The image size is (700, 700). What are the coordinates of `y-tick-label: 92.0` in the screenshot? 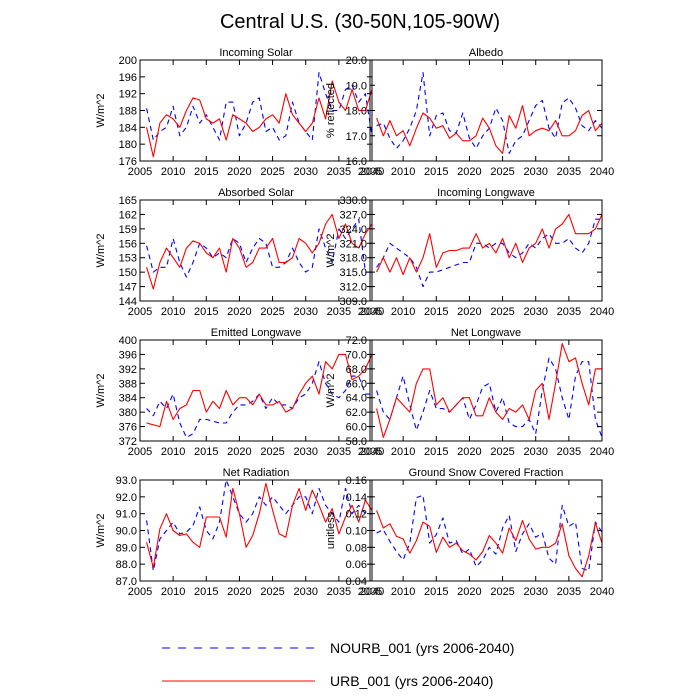 It's located at (126, 498).